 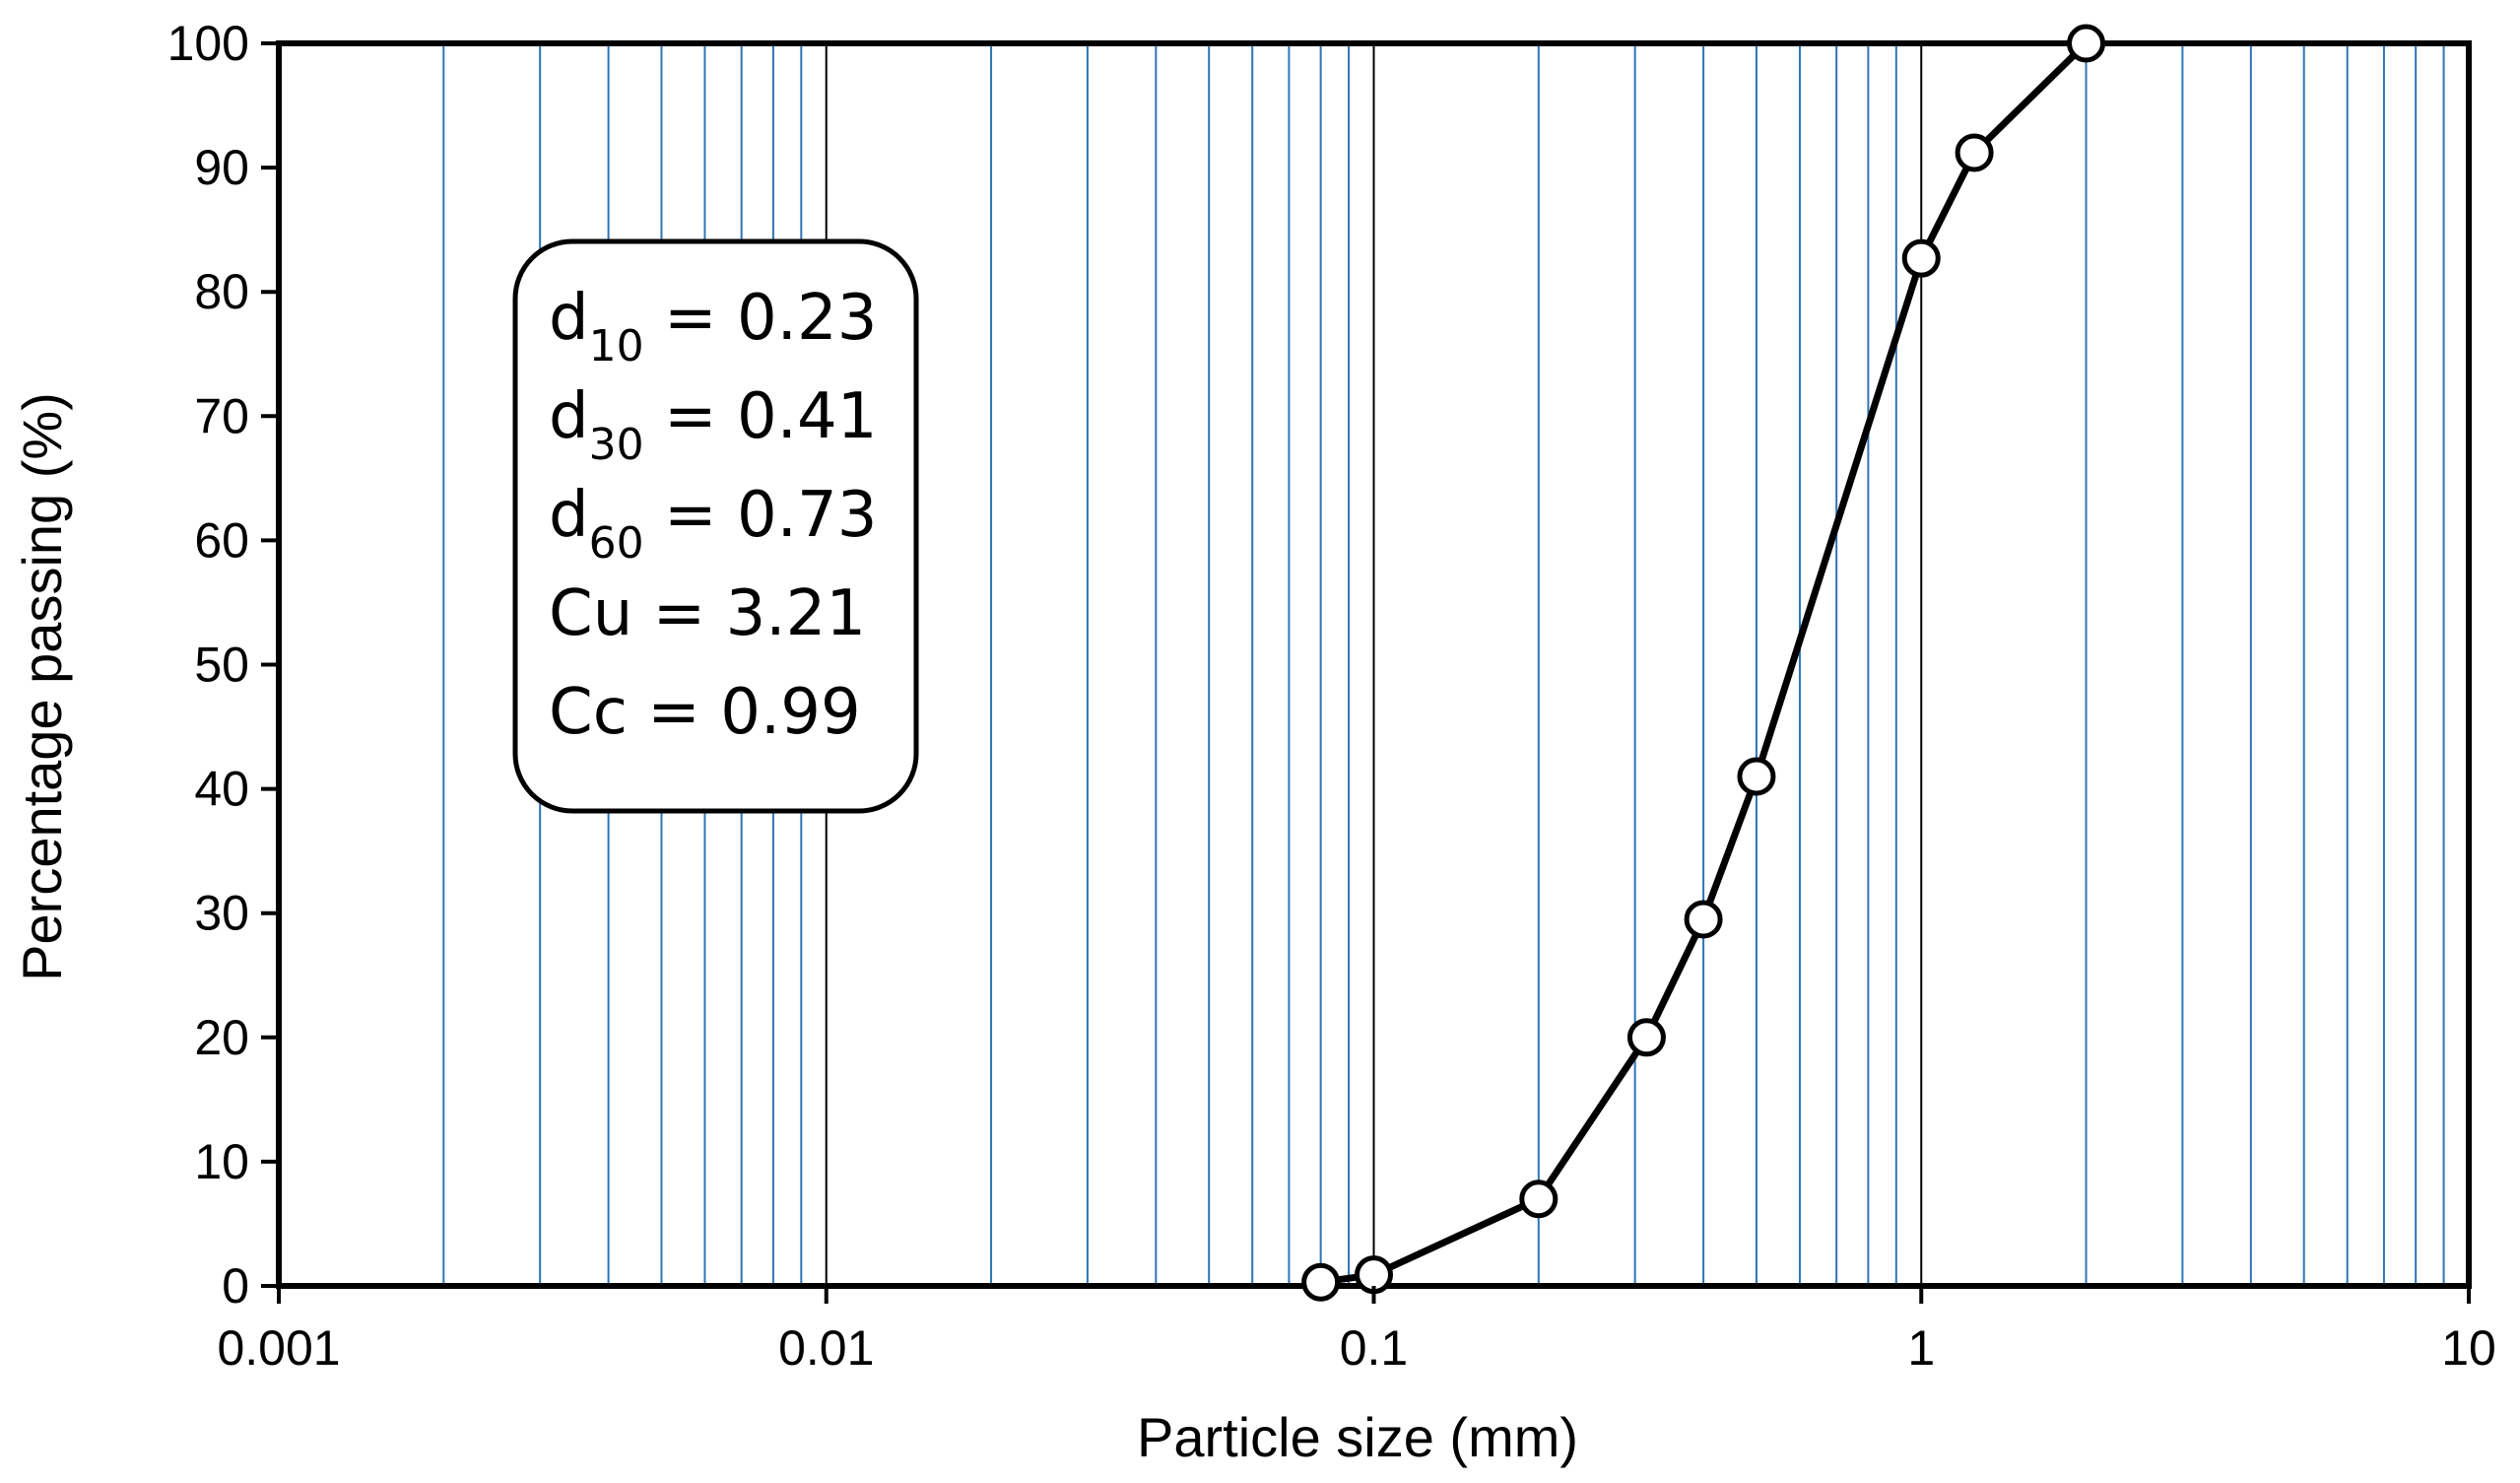 What do you see at coordinates (705, 712) in the screenshot?
I see `annotation-cc: Cc = 0.99` at bounding box center [705, 712].